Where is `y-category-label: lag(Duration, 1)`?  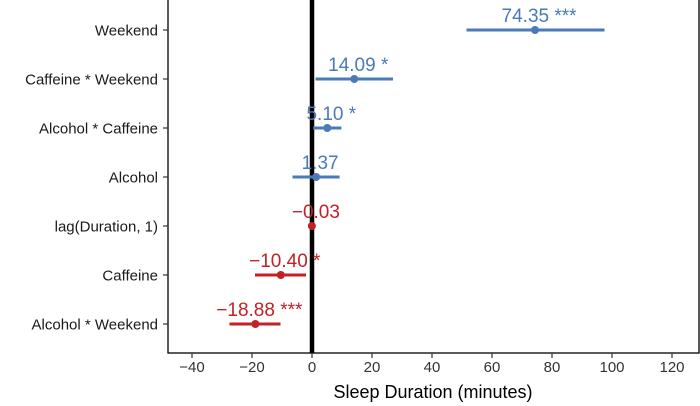 y-category-label: lag(Duration, 1) is located at coordinates (106, 227).